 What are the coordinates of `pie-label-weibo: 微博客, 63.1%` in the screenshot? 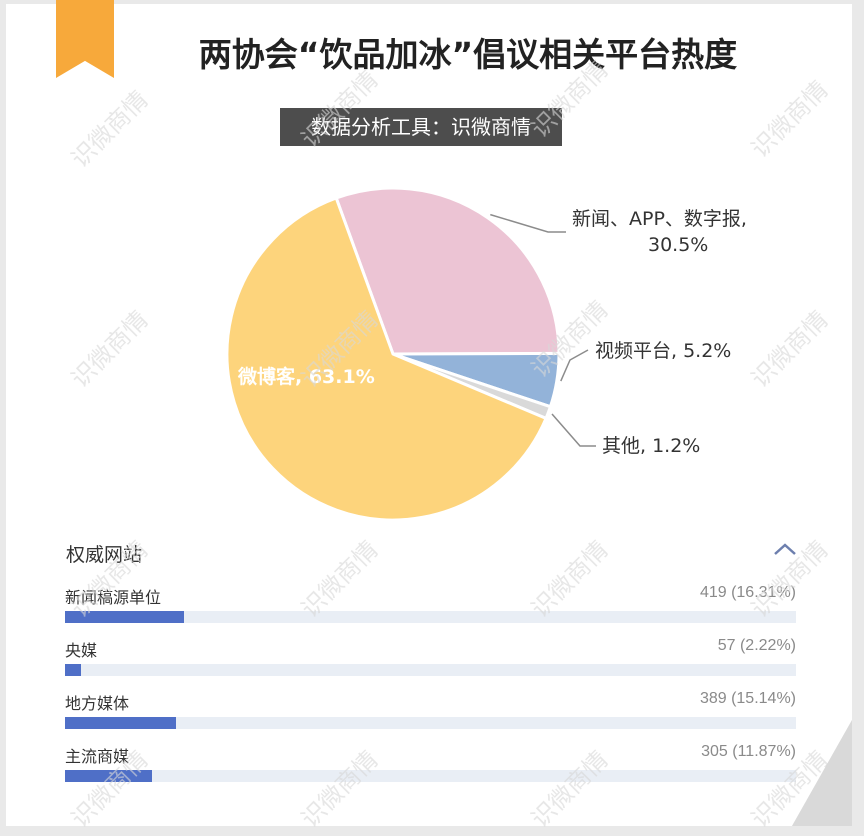 It's located at (306, 376).